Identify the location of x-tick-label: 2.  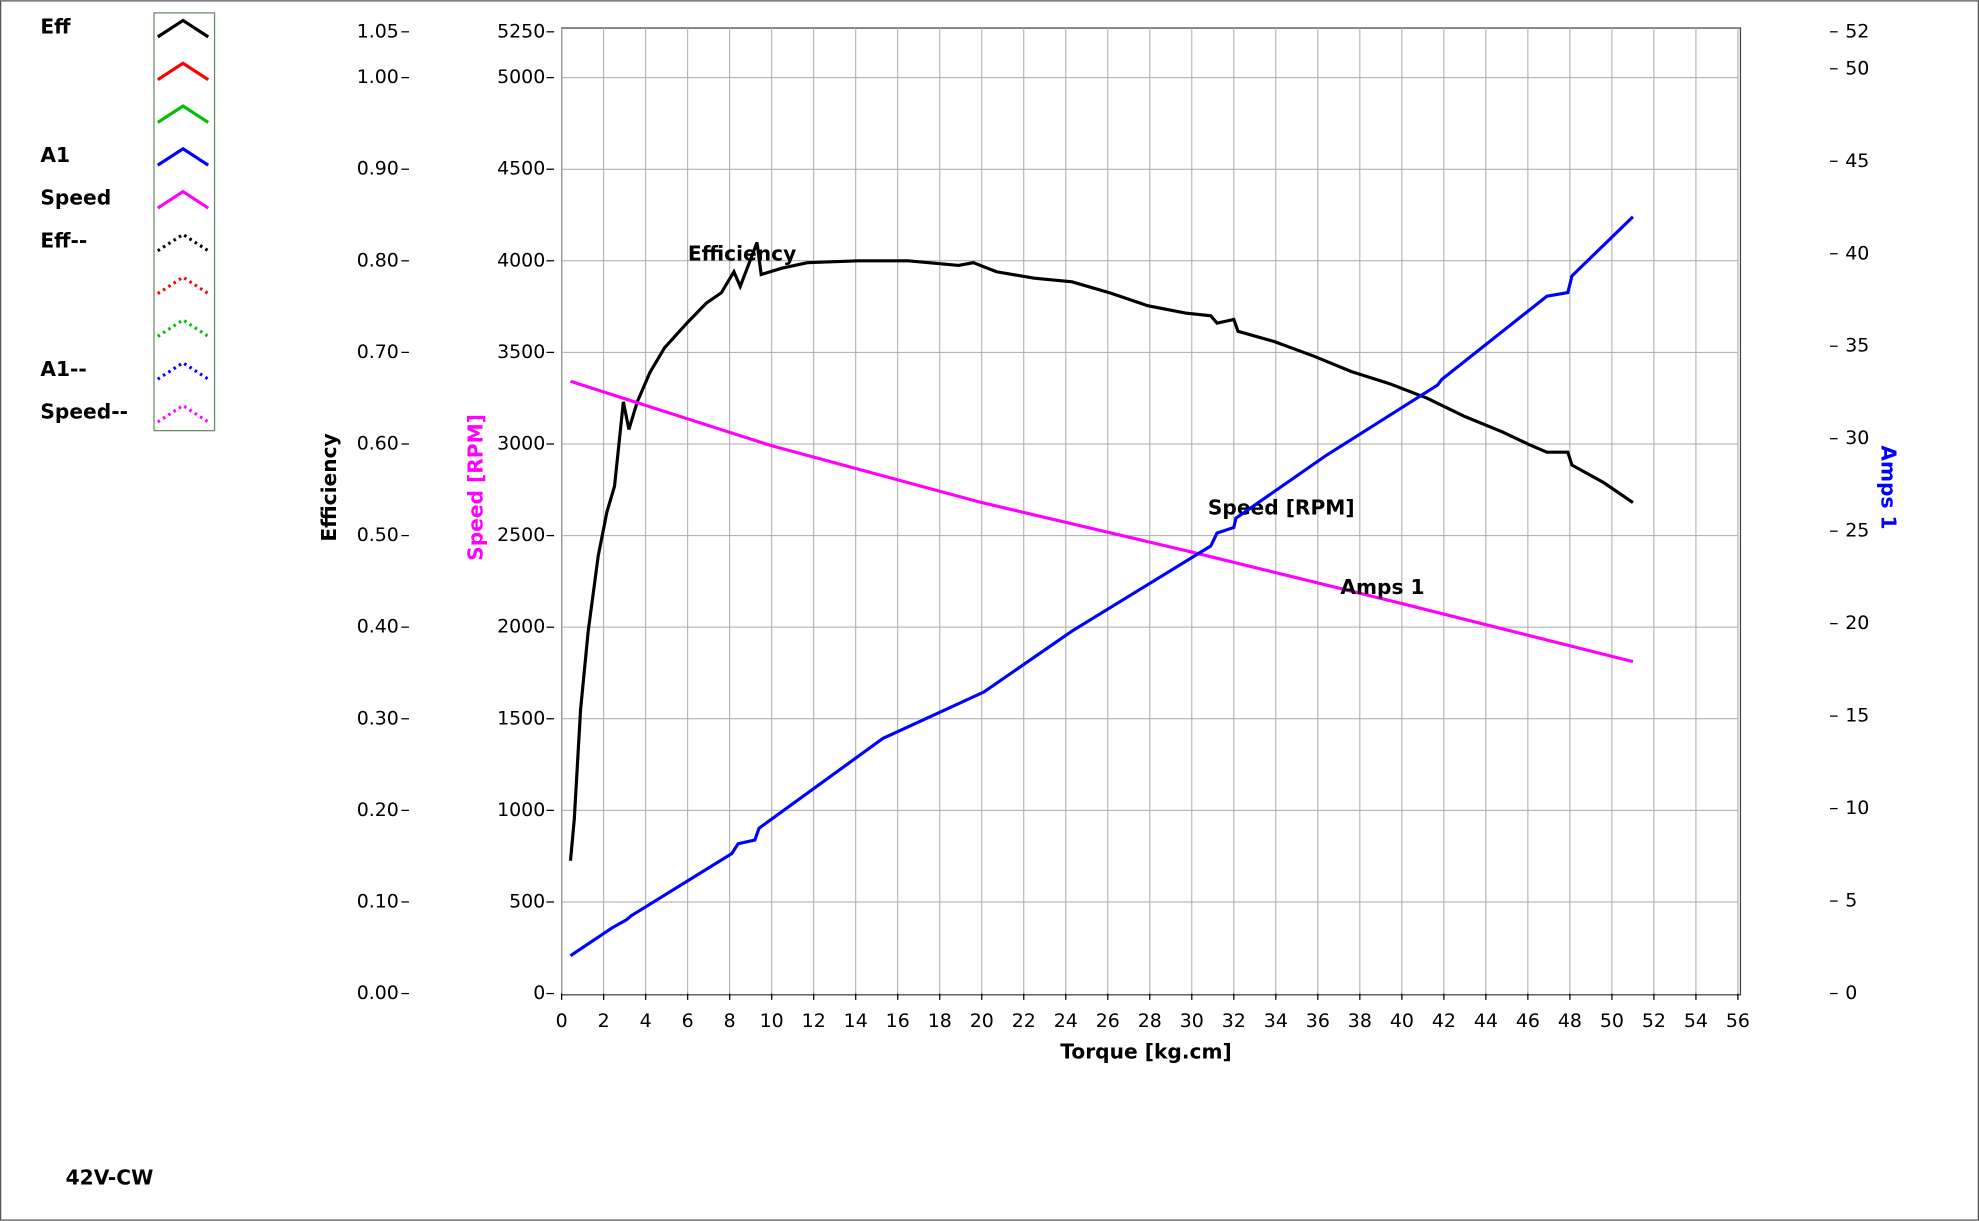
(604, 1021).